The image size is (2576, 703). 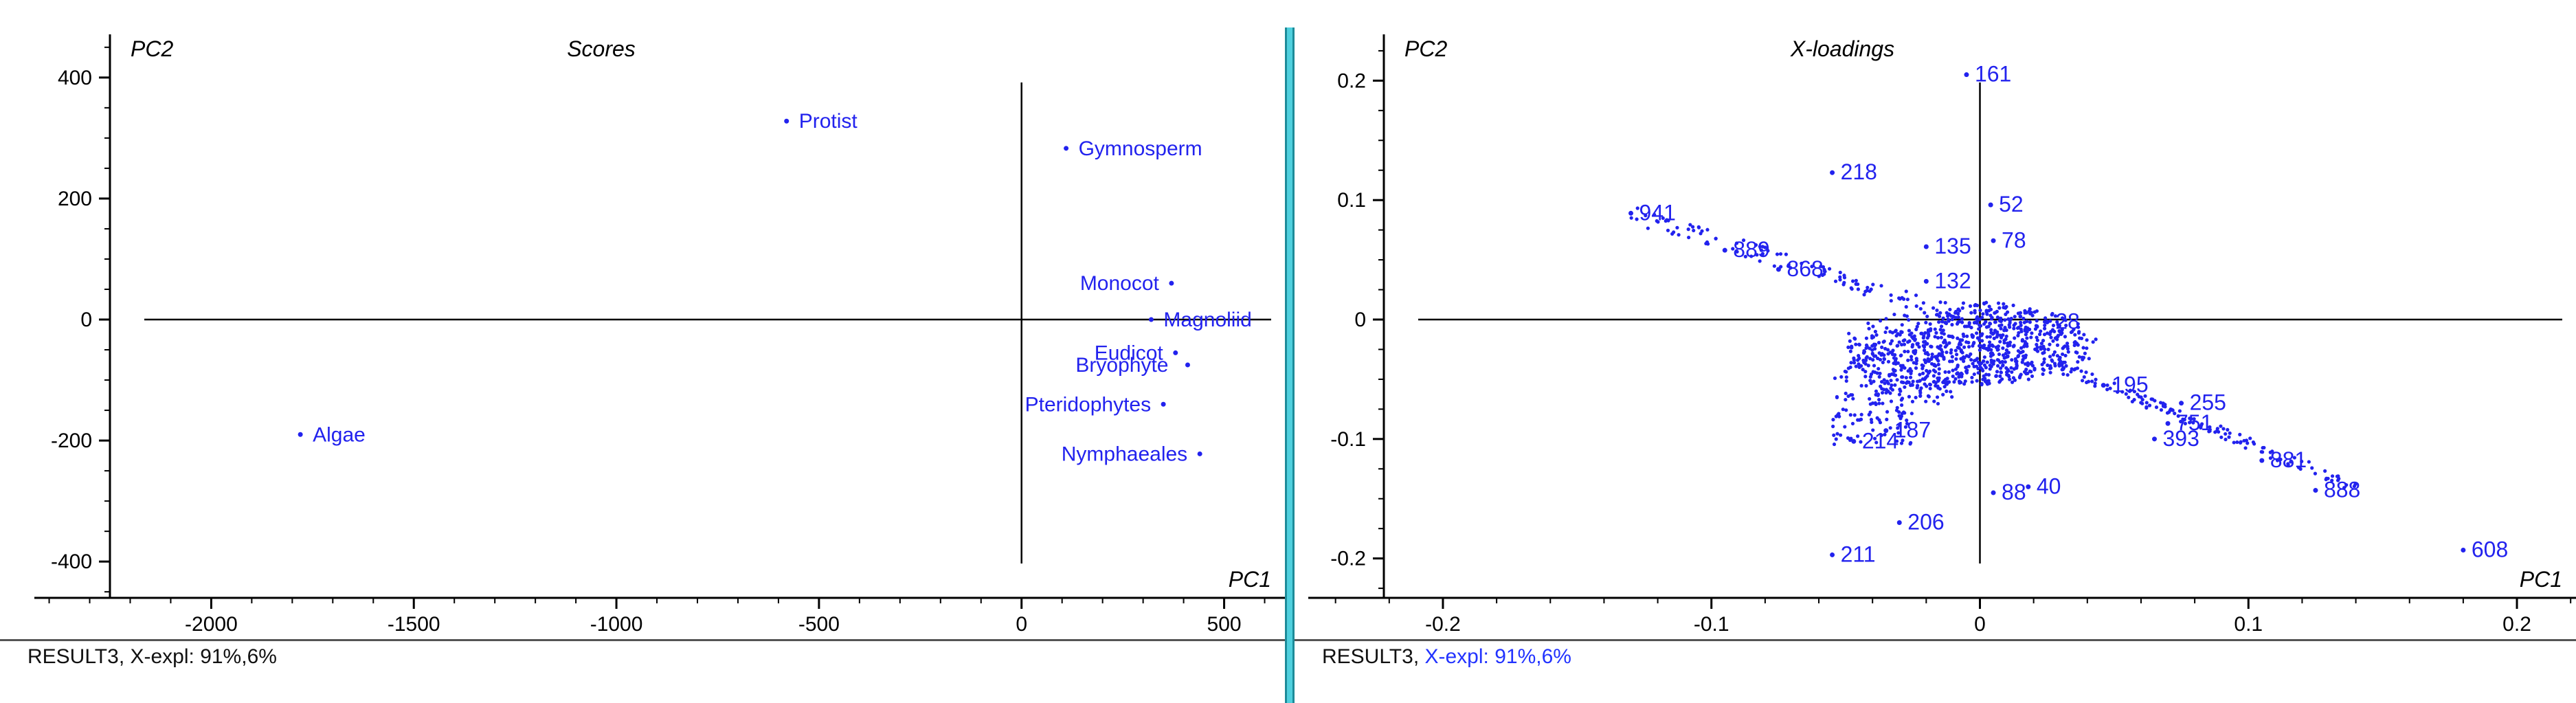 What do you see at coordinates (2262, 460) in the screenshot?
I see `data-point` at bounding box center [2262, 460].